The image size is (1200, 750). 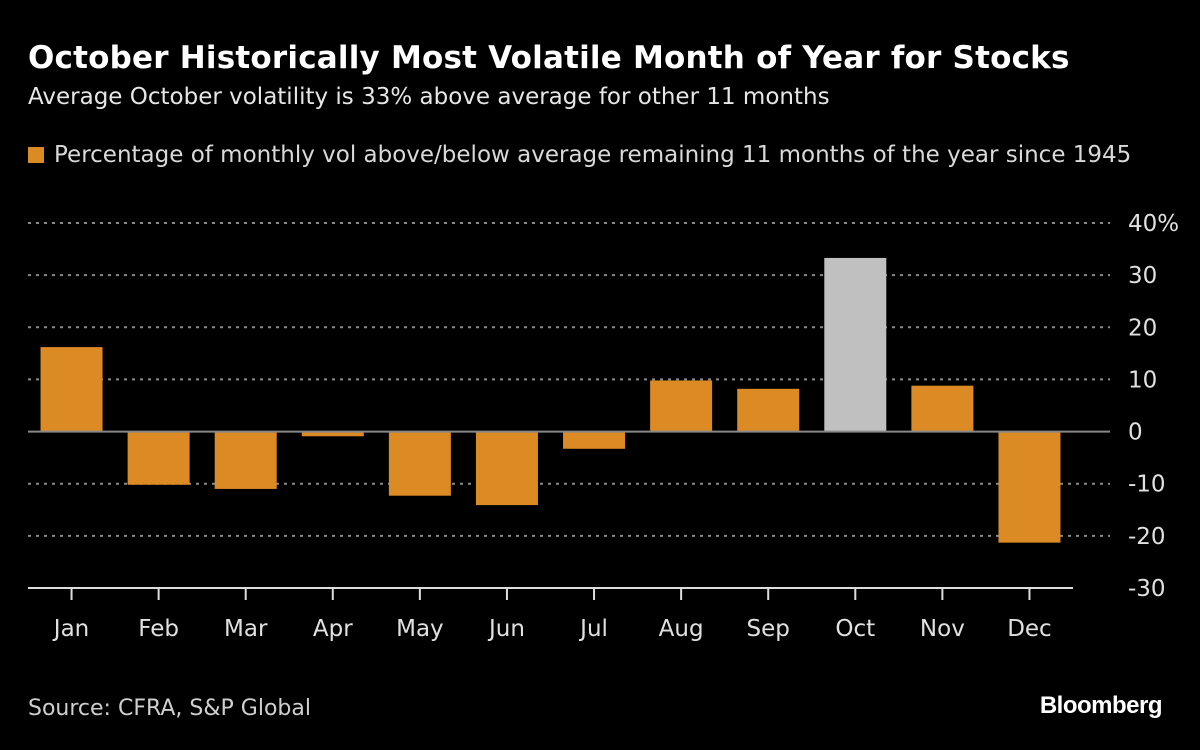 What do you see at coordinates (1101, 705) in the screenshot?
I see `bloomberg-logo: Bloomberg` at bounding box center [1101, 705].